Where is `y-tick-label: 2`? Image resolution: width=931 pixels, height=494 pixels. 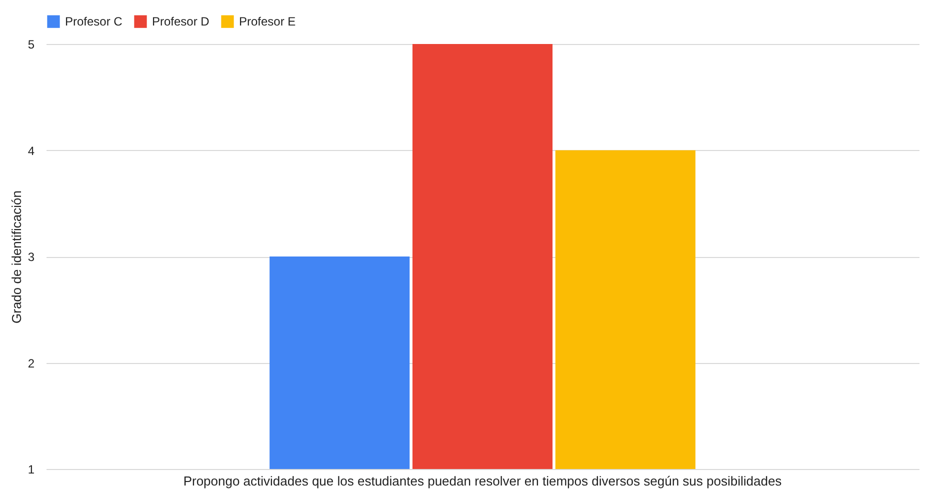 y-tick-label: 2 is located at coordinates (31, 363).